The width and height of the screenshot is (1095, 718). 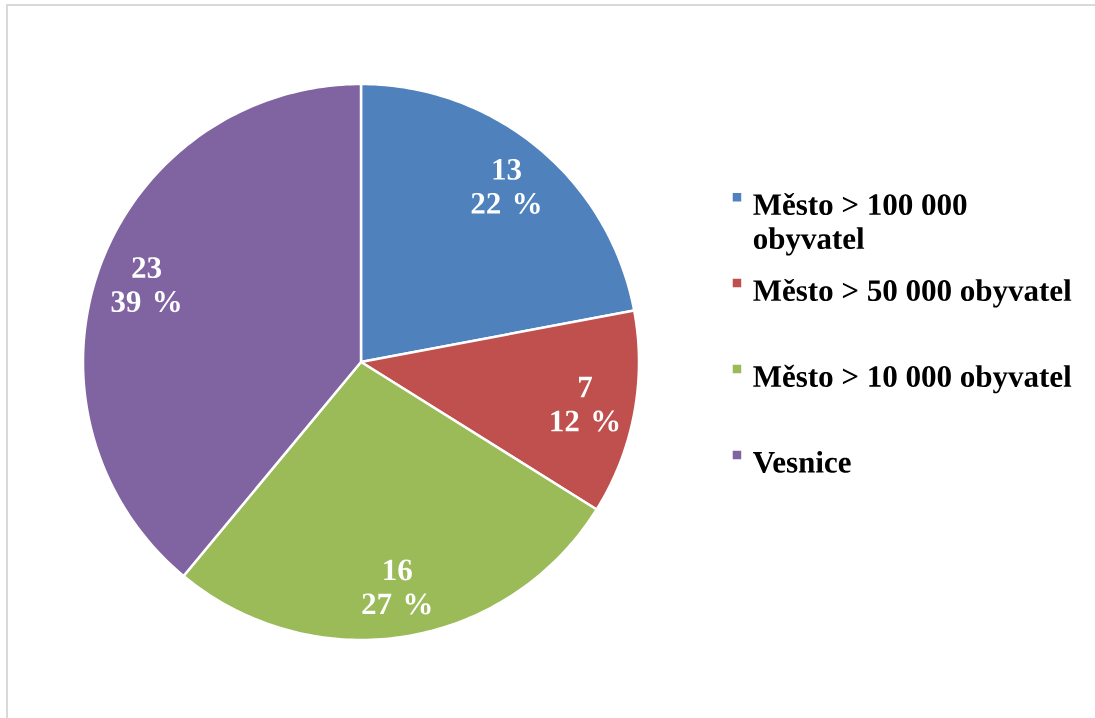 I want to click on legend-label: Město > 100 000 obyvatel, so click(x=860, y=224).